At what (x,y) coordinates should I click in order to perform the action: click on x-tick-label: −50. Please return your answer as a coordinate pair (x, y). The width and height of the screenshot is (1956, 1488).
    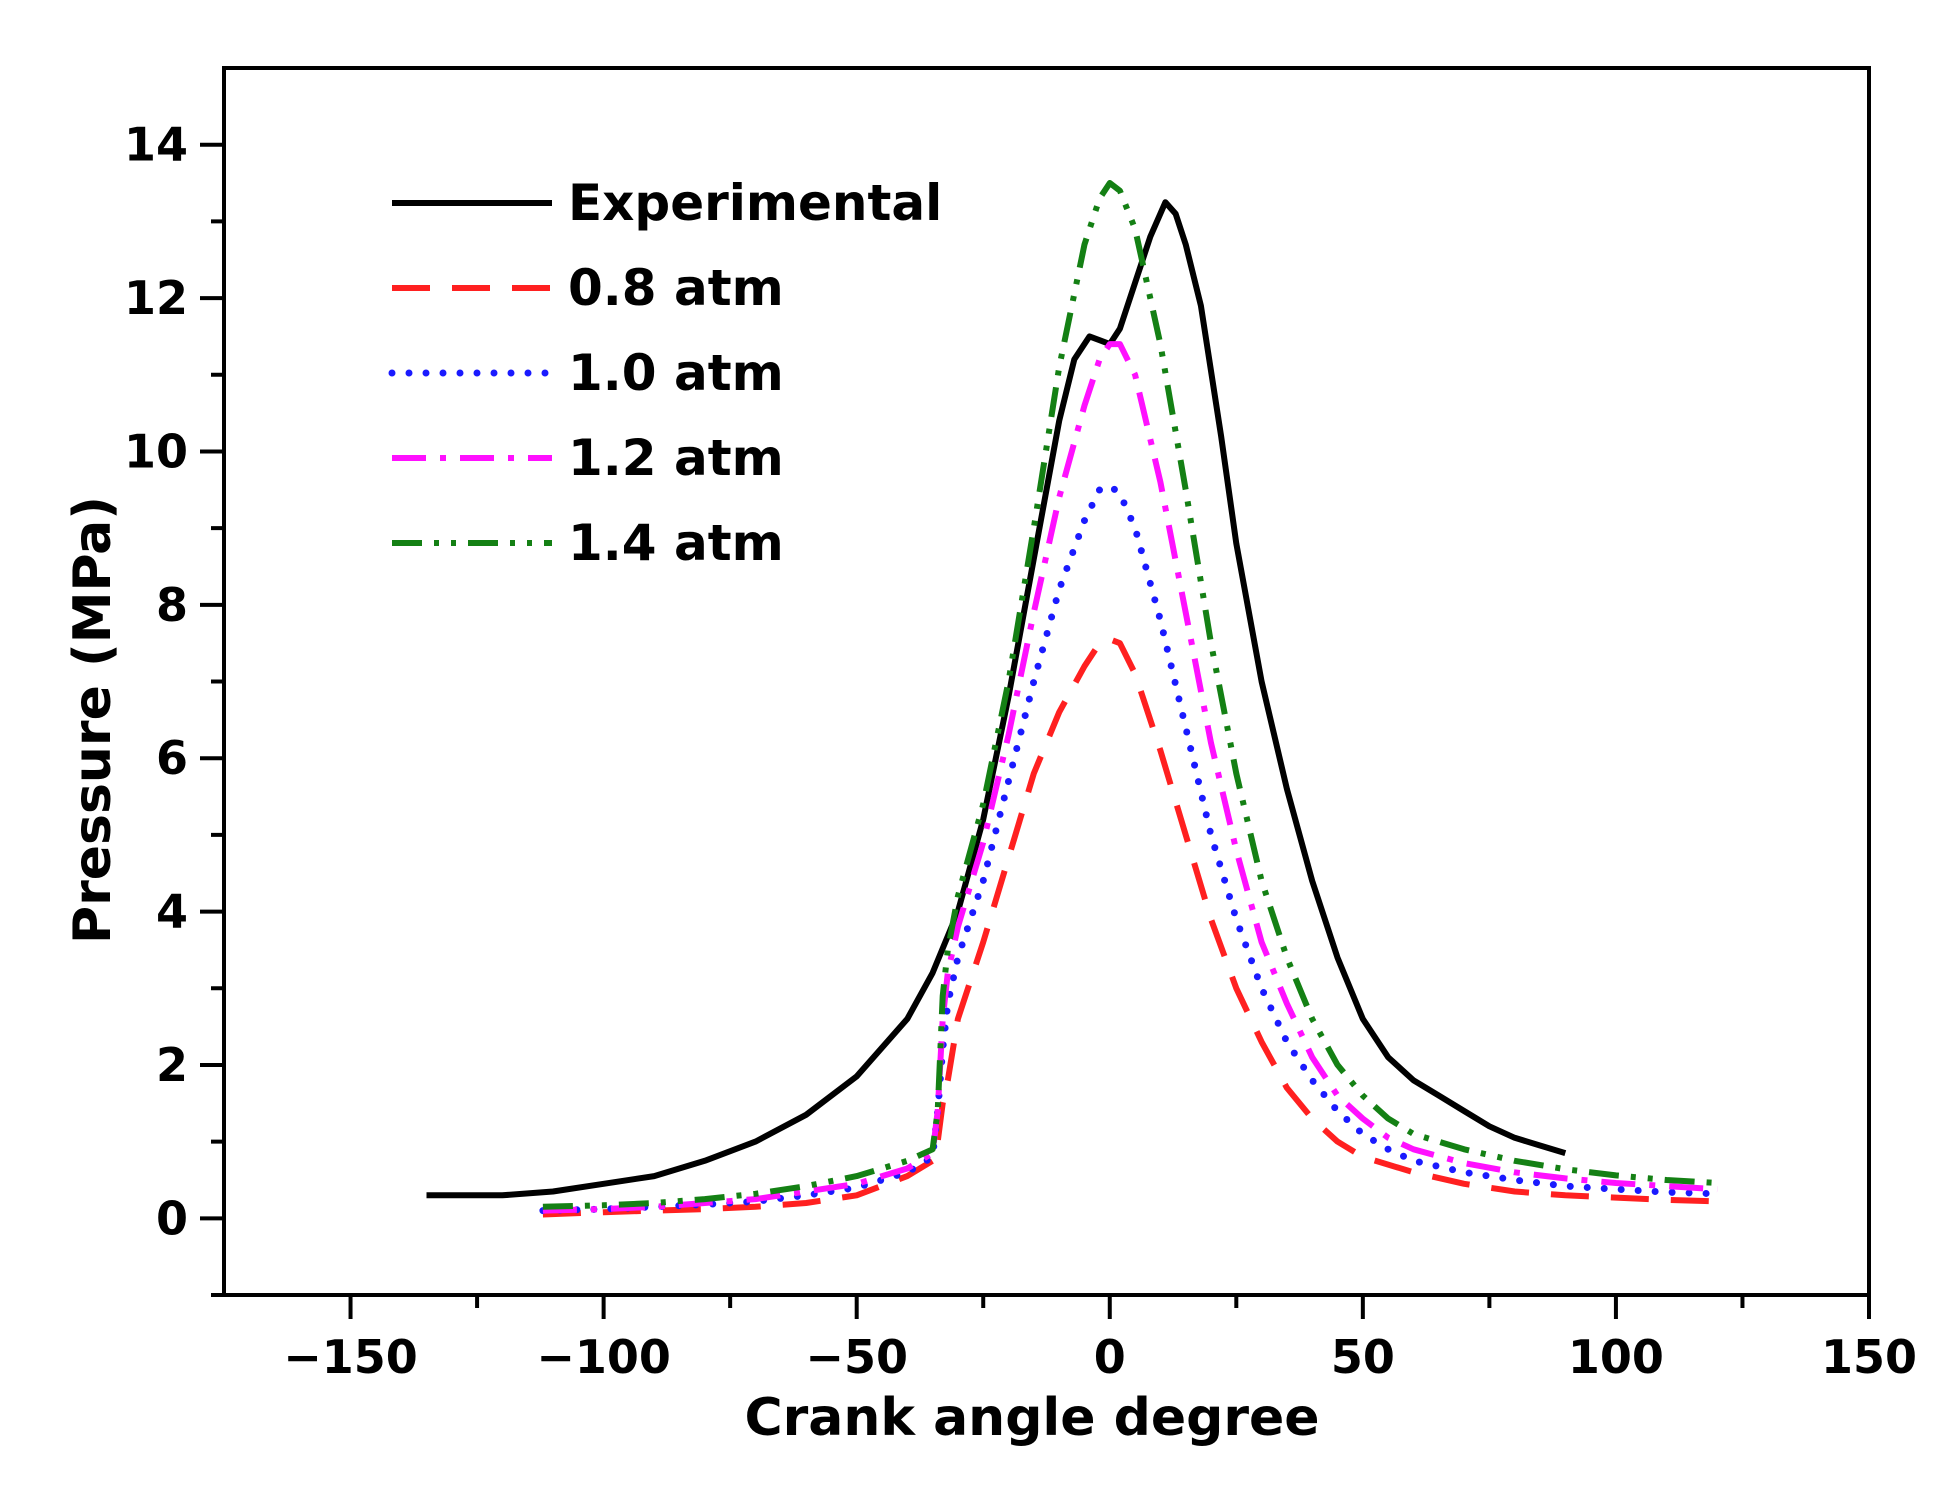
    Looking at the image, I should click on (856, 1357).